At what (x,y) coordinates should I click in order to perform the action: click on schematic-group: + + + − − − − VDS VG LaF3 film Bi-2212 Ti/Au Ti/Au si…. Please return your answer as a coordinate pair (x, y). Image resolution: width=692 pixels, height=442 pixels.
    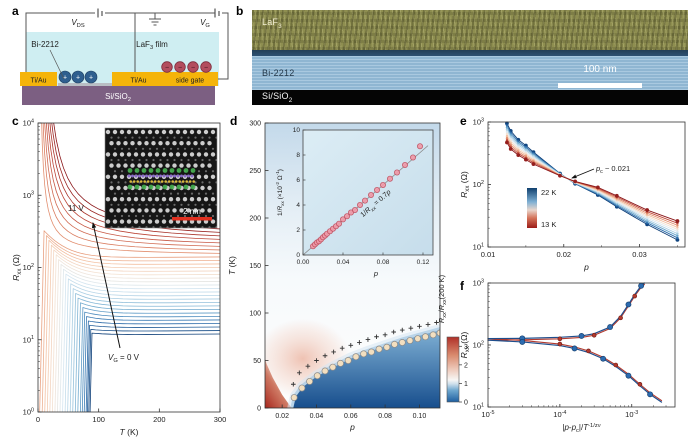
    Looking at the image, I should click on (124, 56).